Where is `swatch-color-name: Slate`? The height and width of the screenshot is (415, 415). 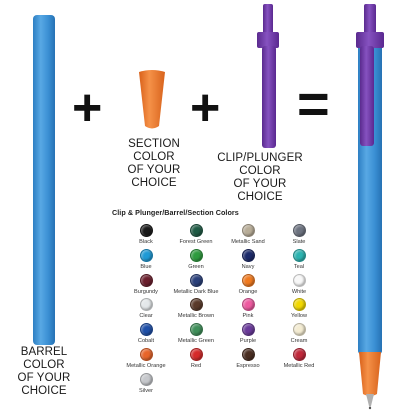 swatch-color-name: Slate is located at coordinates (299, 242).